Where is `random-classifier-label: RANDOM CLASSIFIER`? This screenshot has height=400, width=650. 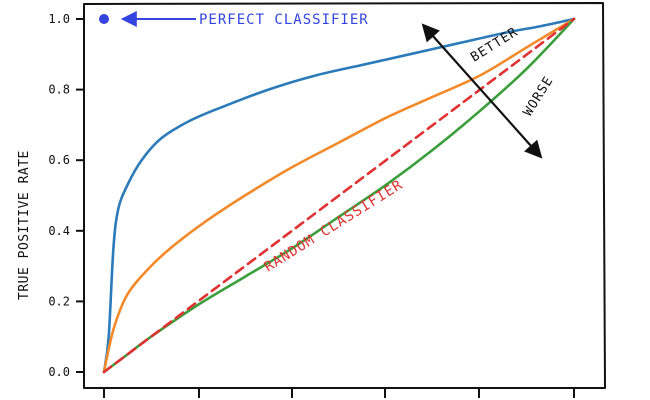 random-classifier-label: RANDOM CLASSIFIER is located at coordinates (334, 226).